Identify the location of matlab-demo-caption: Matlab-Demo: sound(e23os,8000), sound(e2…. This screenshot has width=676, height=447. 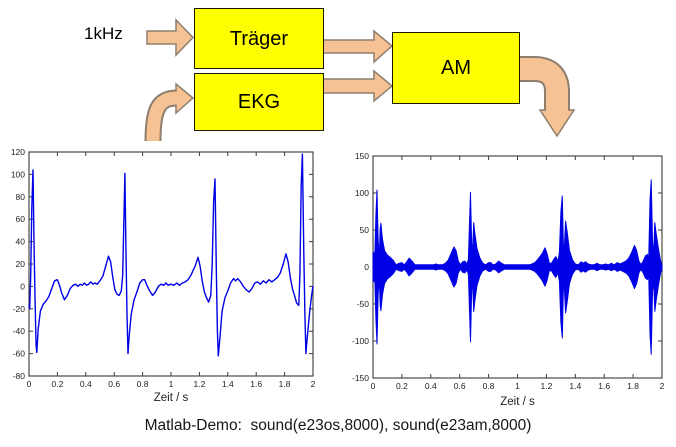
(338, 425).